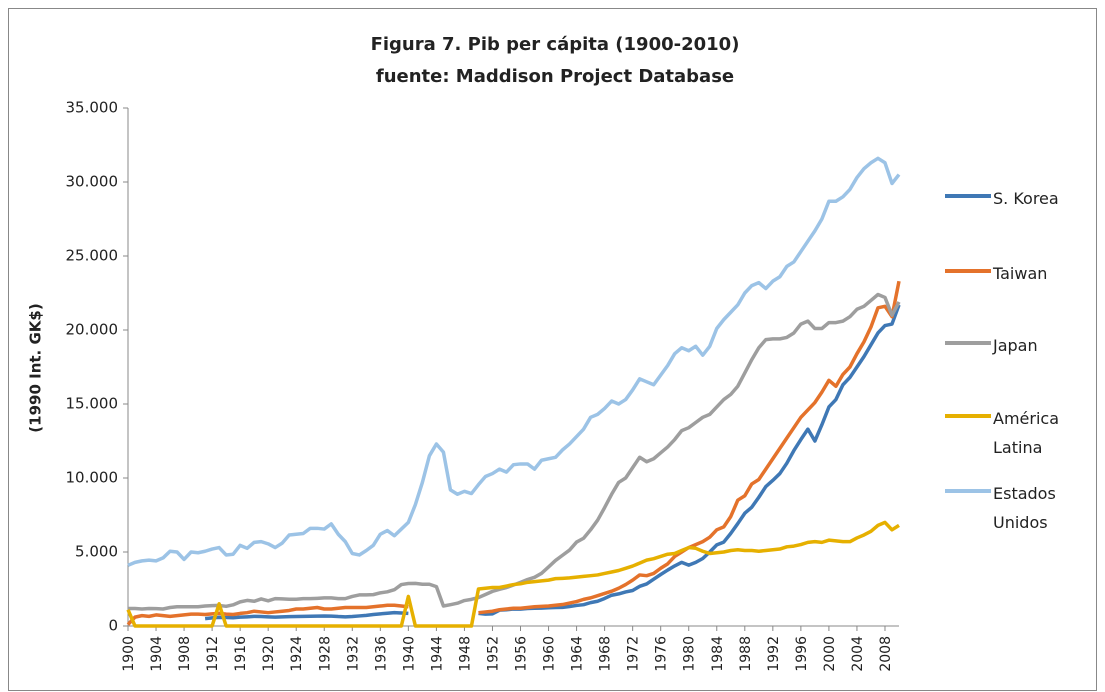 This screenshot has height=692, width=1105. What do you see at coordinates (858, 654) in the screenshot?
I see `x-tick-label: 2004` at bounding box center [858, 654].